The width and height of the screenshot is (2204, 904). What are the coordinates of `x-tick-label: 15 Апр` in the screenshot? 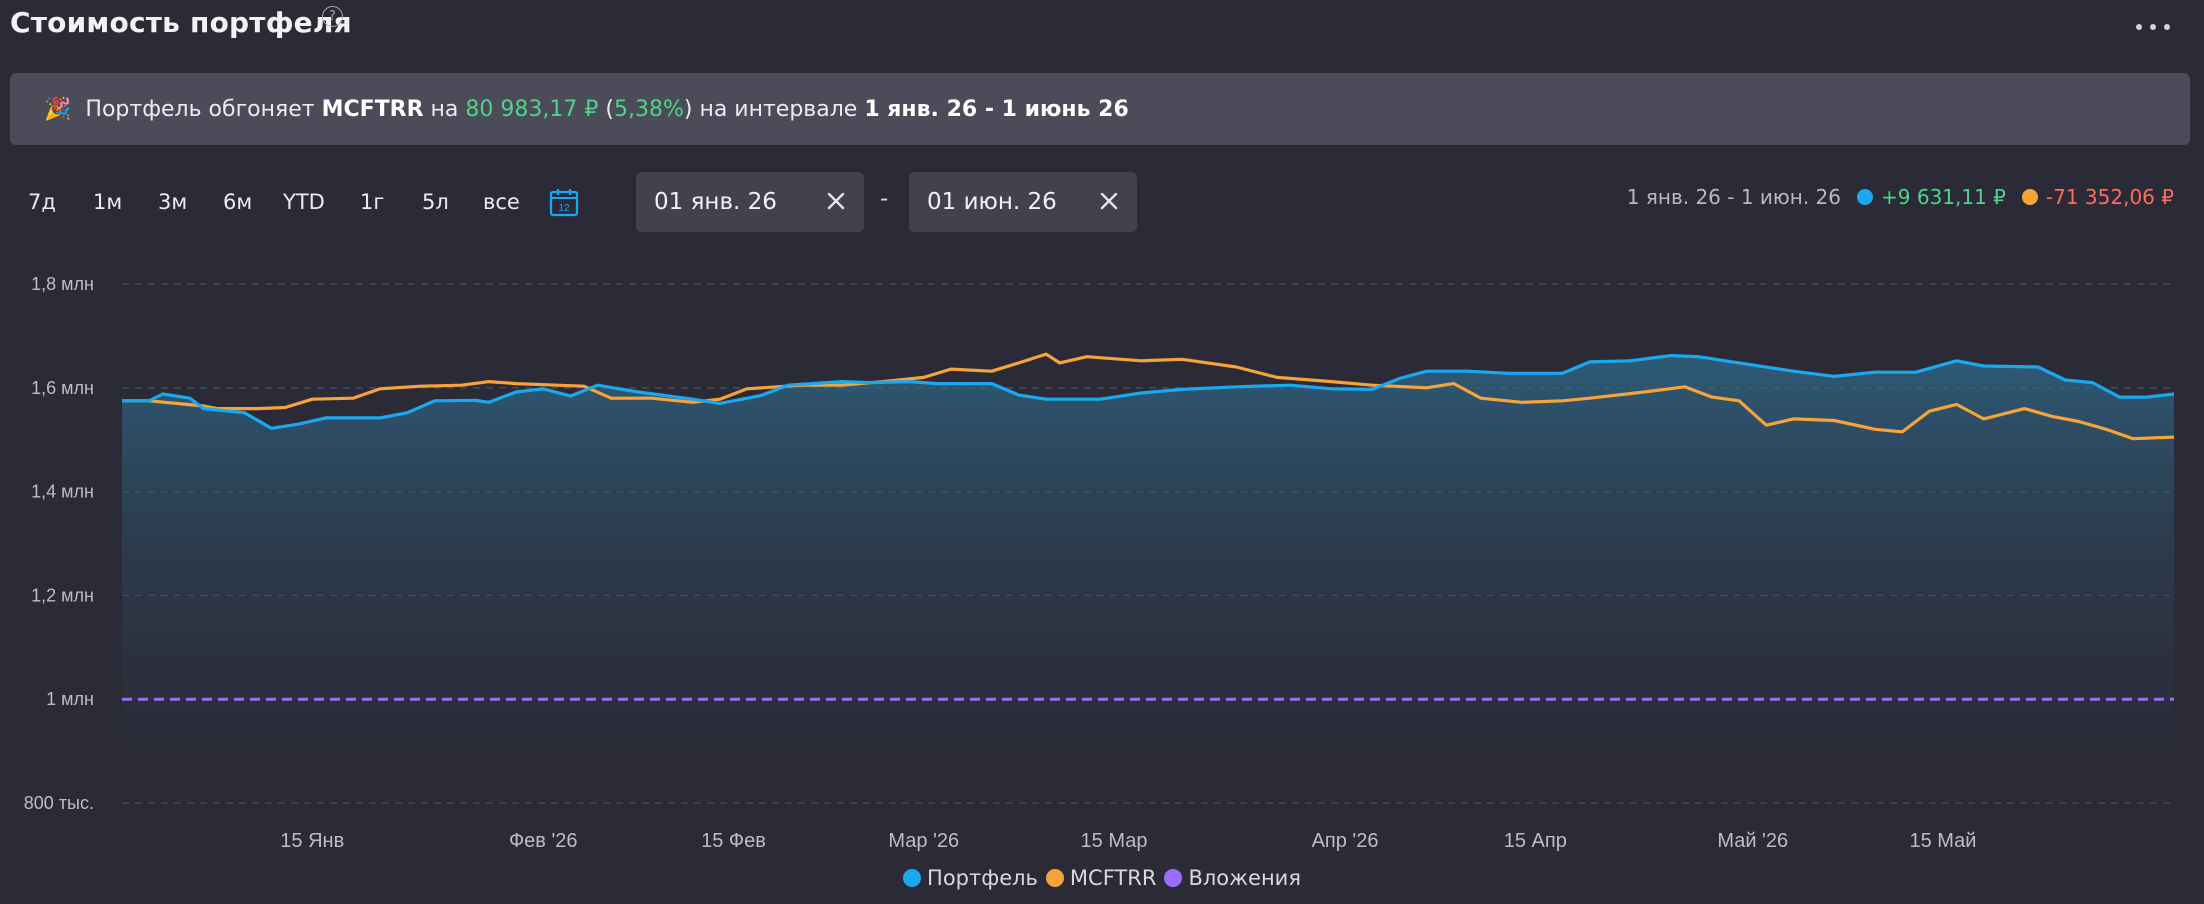 It's located at (1535, 841).